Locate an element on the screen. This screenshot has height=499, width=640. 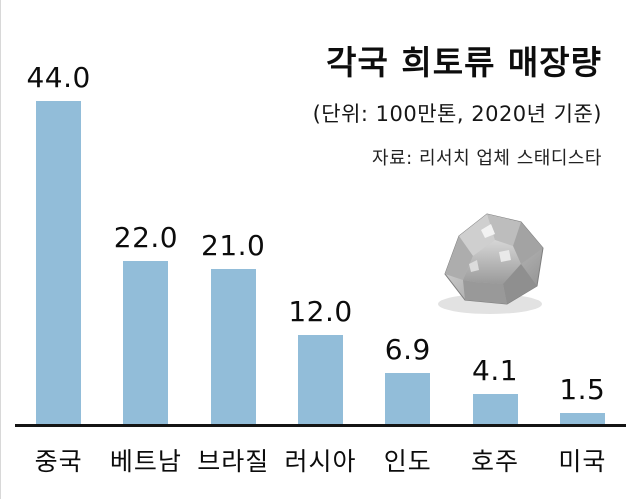
category-label: 러시아 is located at coordinates (320, 461).